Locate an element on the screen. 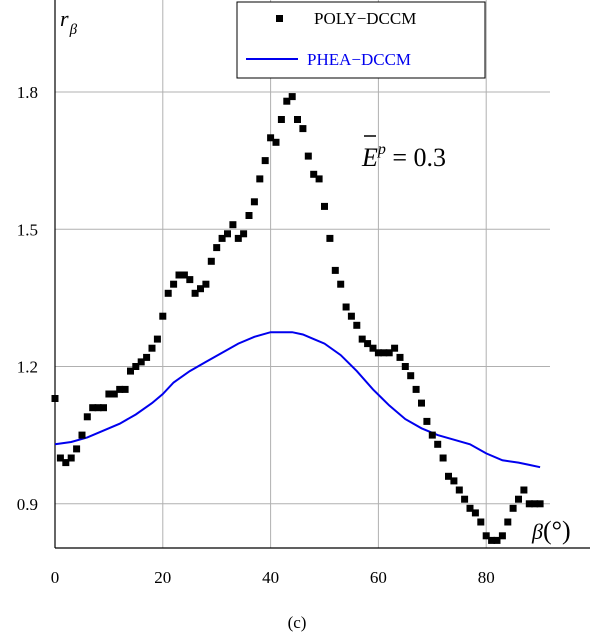 The width and height of the screenshot is (595, 641). figure-caption: (c) is located at coordinates (297, 622).